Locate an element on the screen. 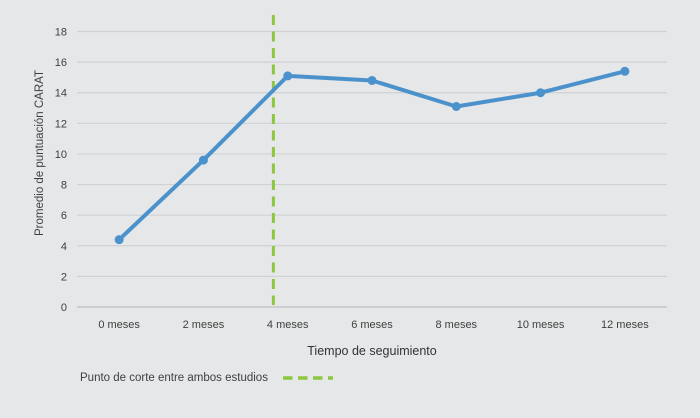 The image size is (700, 418). y-tick-label: 16 is located at coordinates (61, 63).